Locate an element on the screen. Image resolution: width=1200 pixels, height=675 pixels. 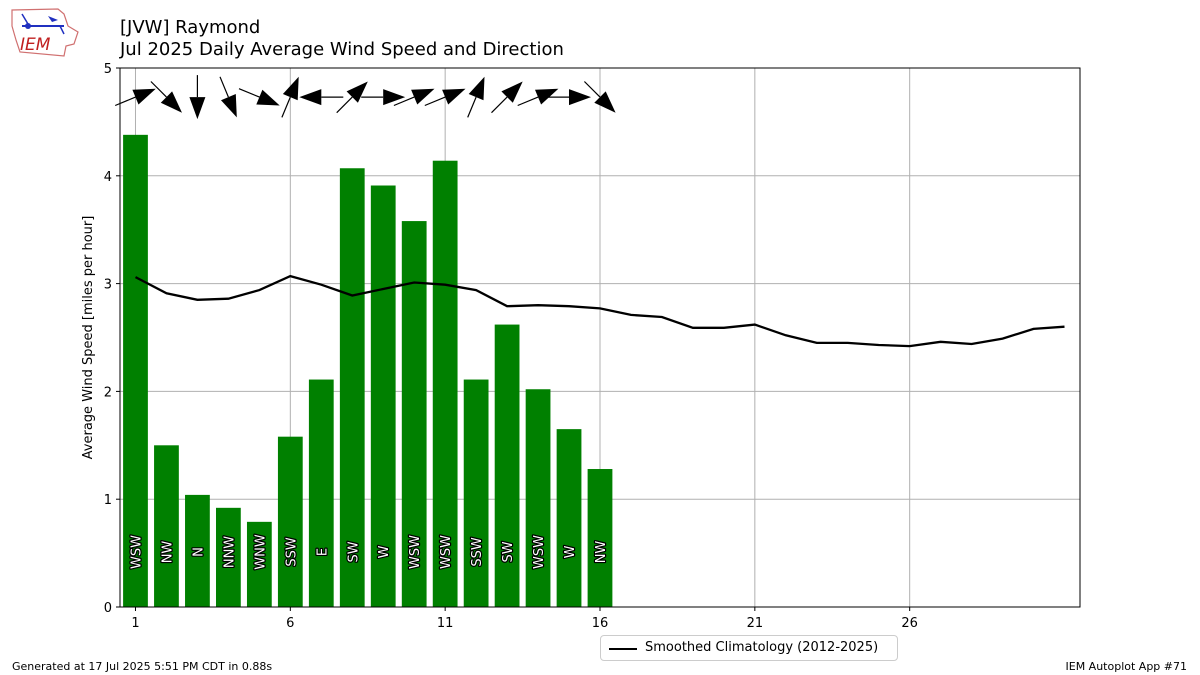
y-tick-label: 2 is located at coordinates (108, 392).